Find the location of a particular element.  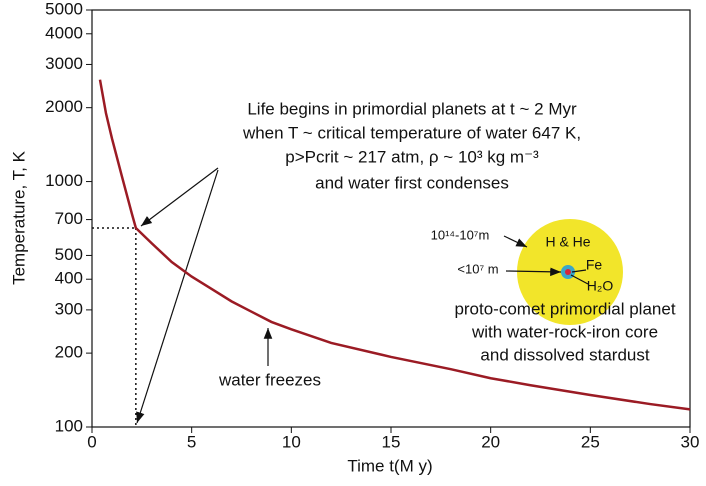

x-tick-label: 10 is located at coordinates (291, 441).